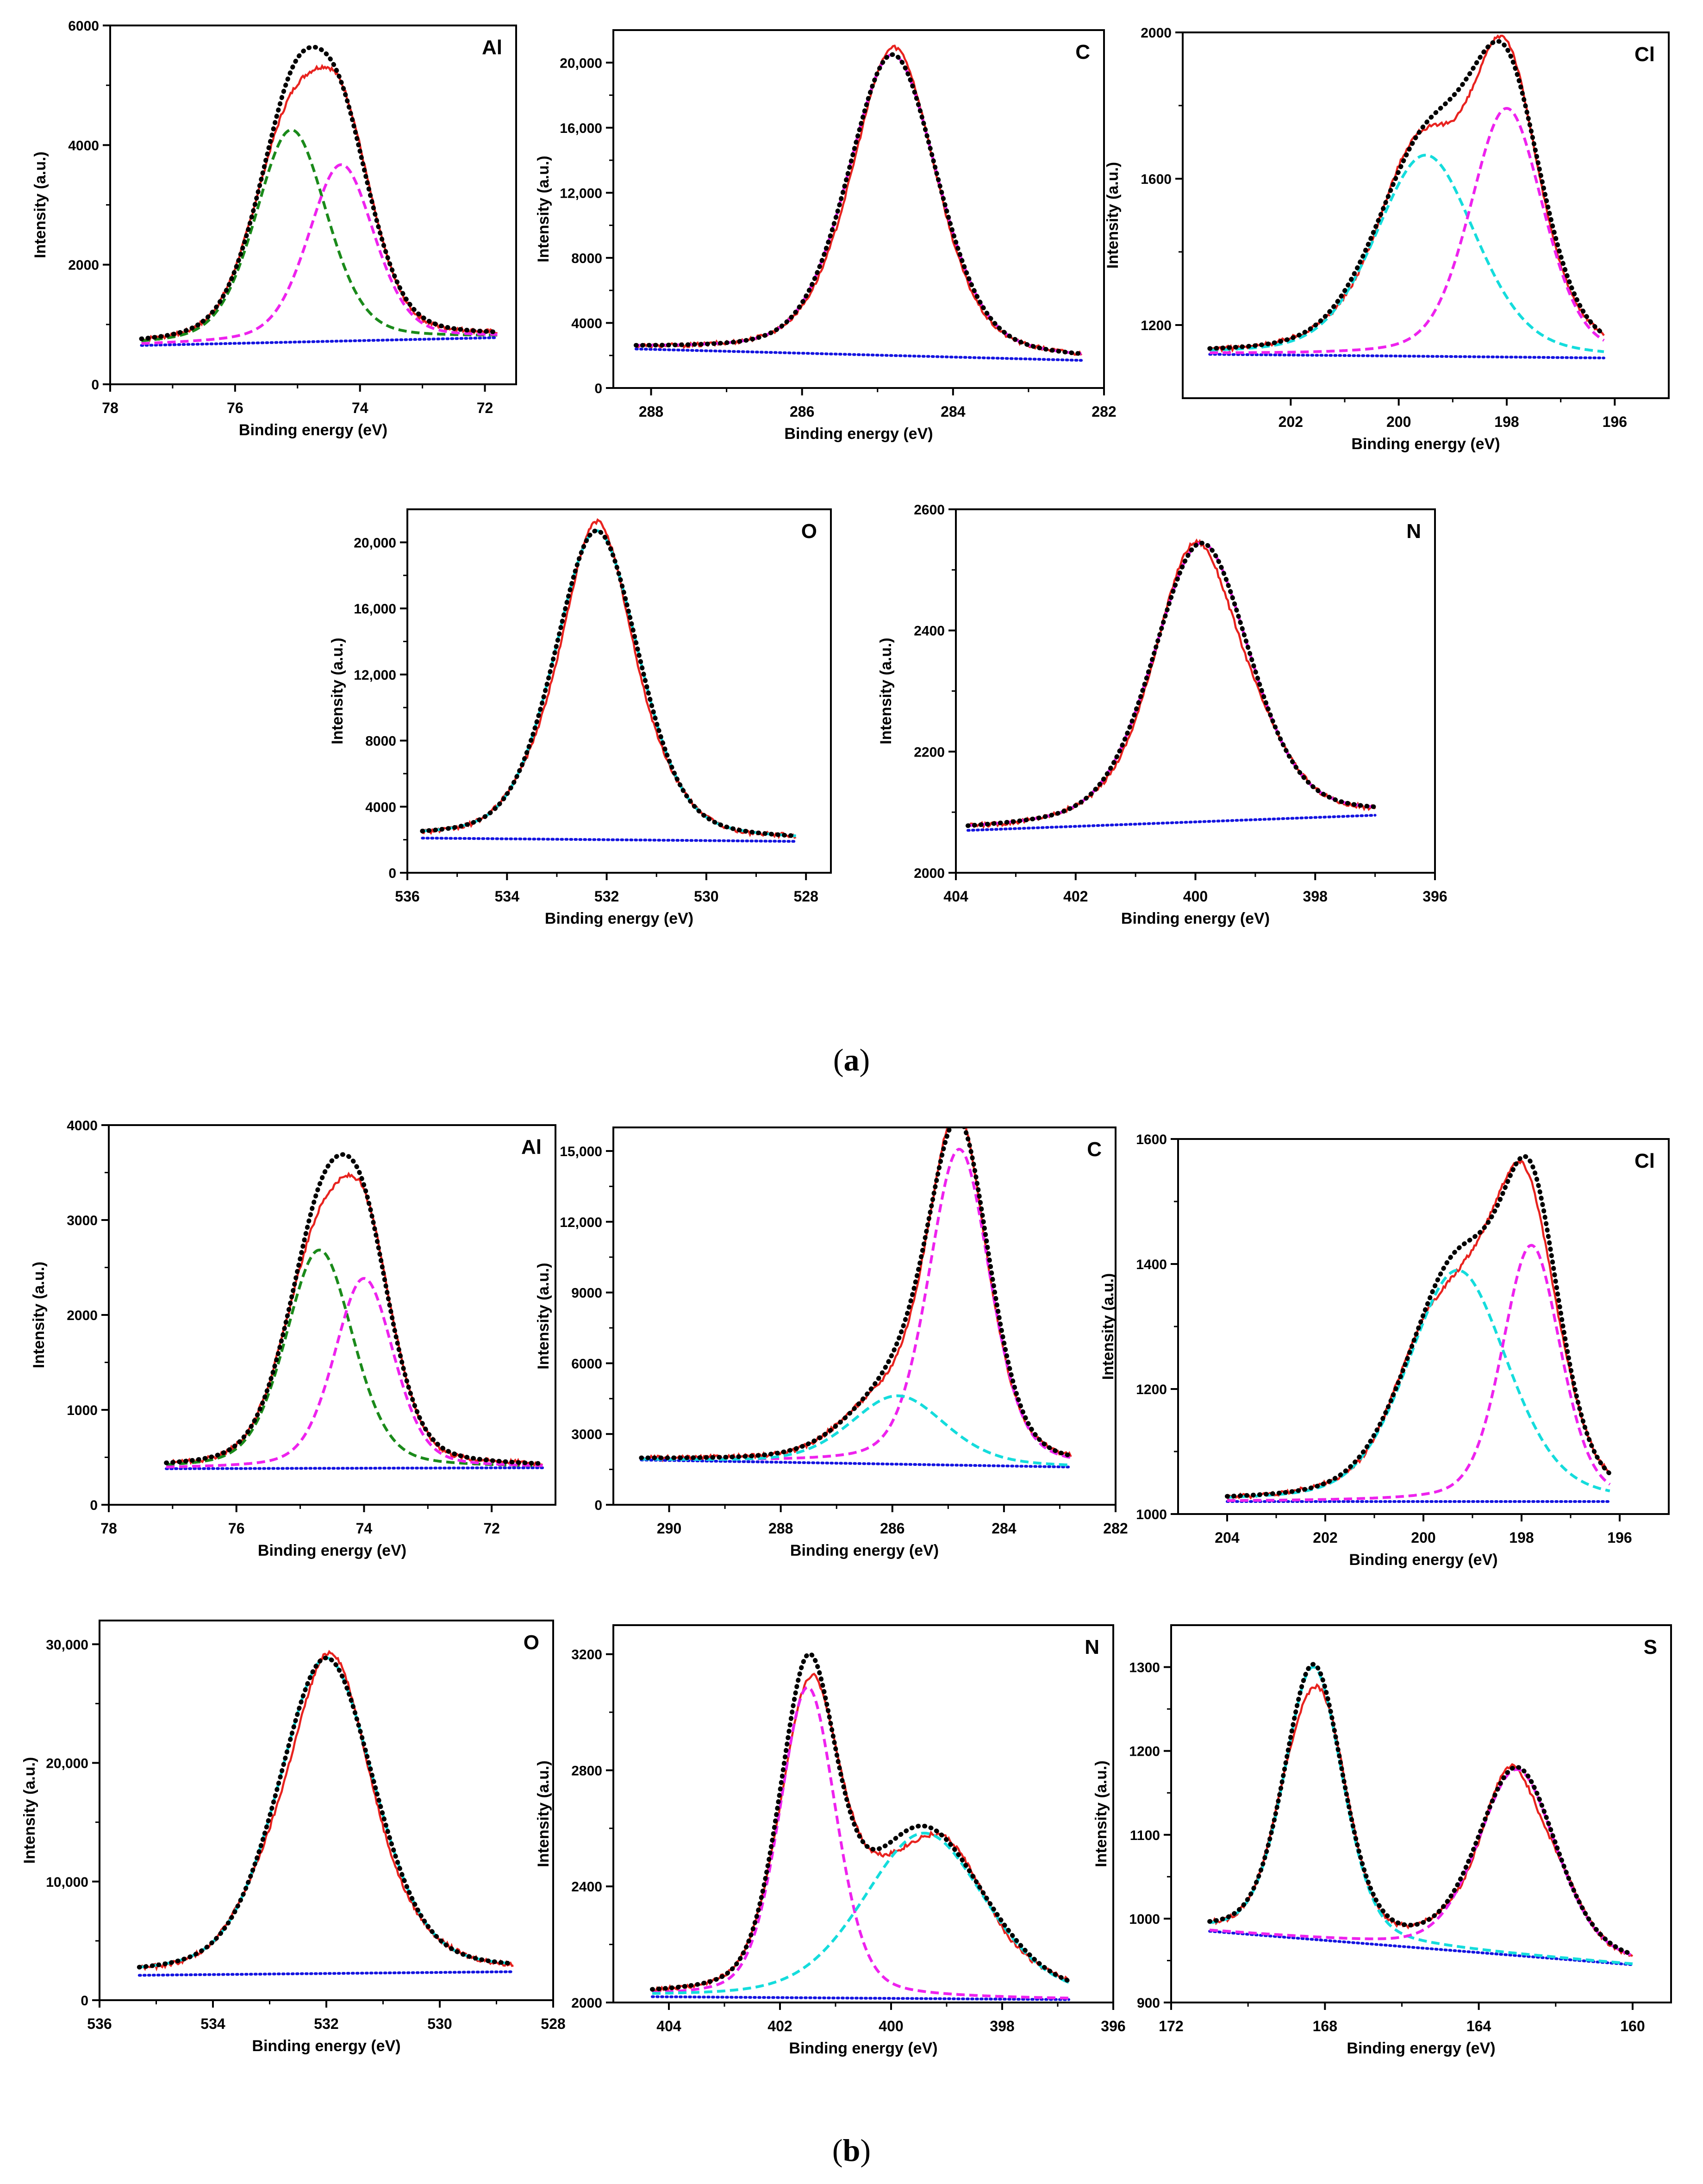 The height and width of the screenshot is (2184, 1703). What do you see at coordinates (1325, 1537) in the screenshot?
I see `x-tick-label: 202` at bounding box center [1325, 1537].